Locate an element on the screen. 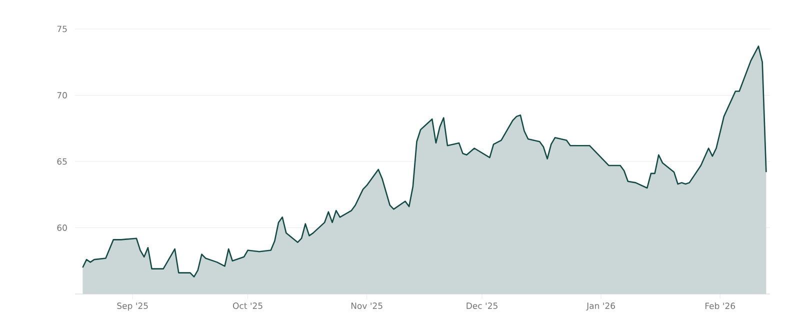 The width and height of the screenshot is (800, 324). x-tick-label: Feb '26 is located at coordinates (720, 306).